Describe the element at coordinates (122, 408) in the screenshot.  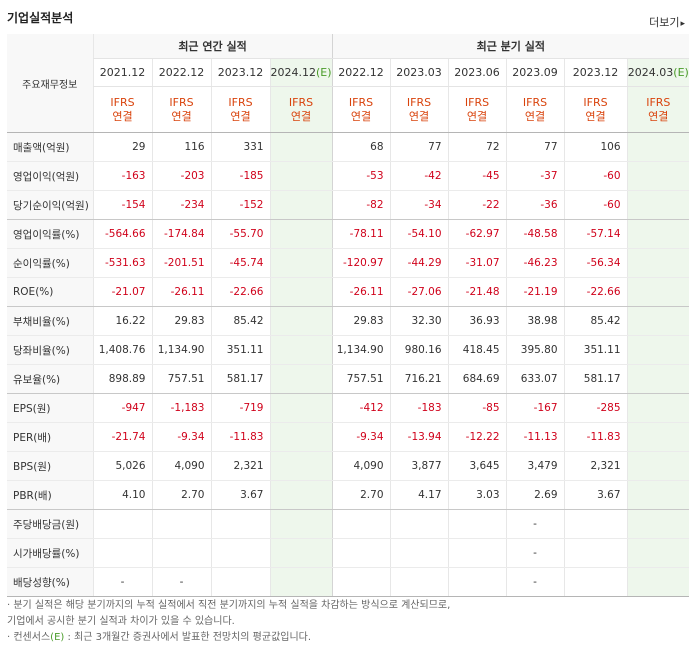
I see `table-cell: -947` at that location.